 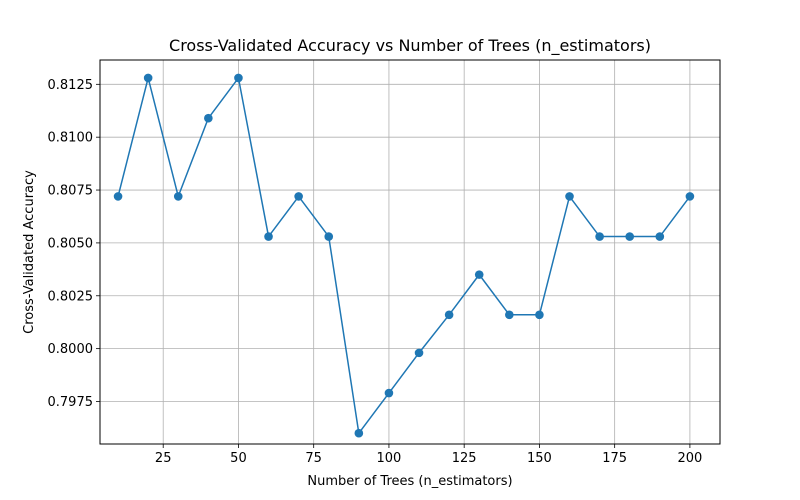 What do you see at coordinates (409, 481) in the screenshot?
I see `x-axis-label: Number of Trees (n_estimators)` at bounding box center [409, 481].